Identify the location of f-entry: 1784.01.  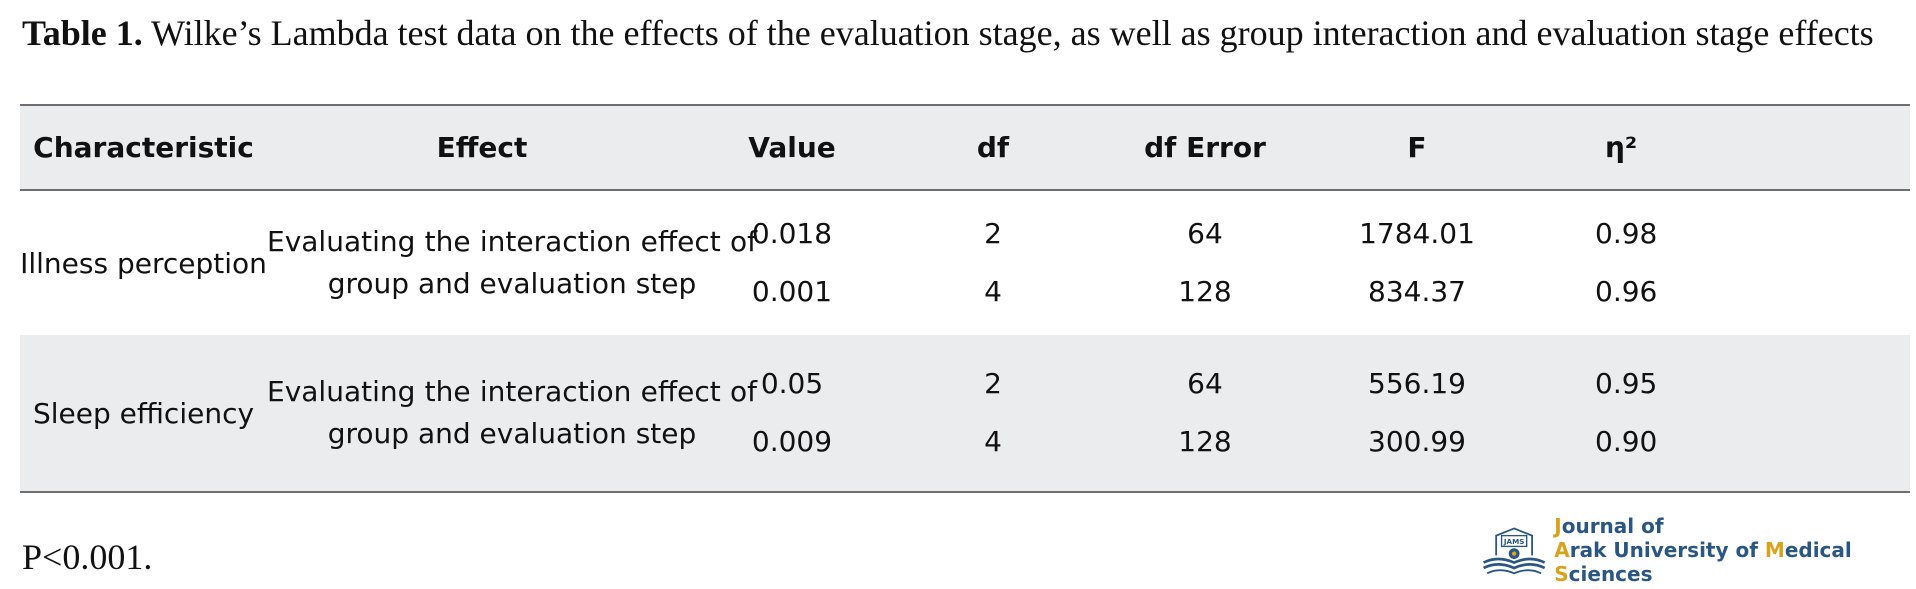
(1417, 233).